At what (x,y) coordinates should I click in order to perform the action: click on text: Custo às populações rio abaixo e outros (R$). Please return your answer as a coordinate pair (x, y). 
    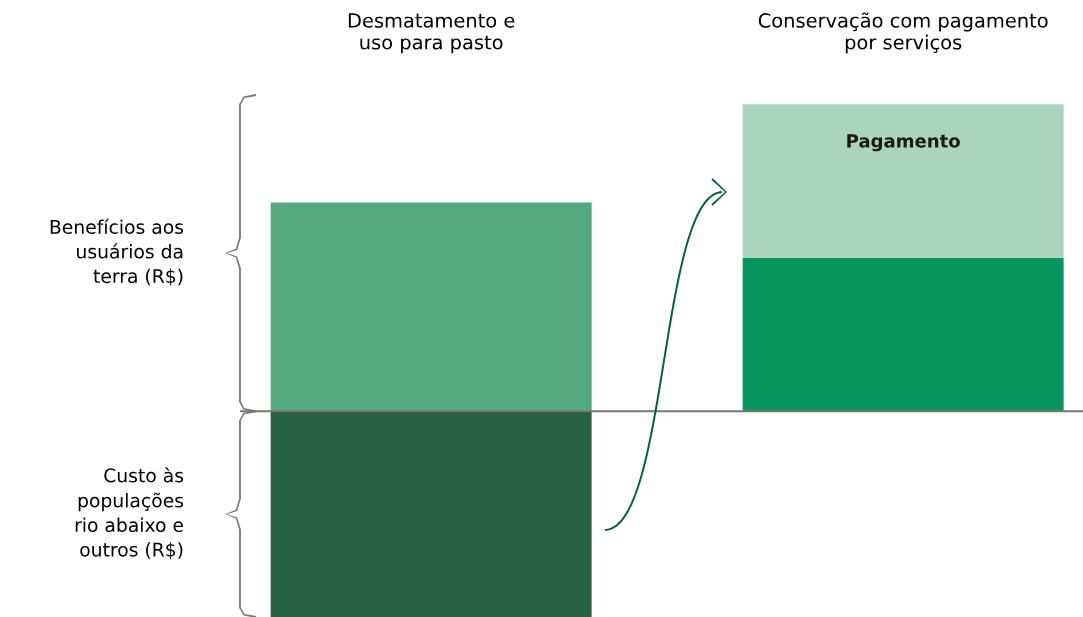
    Looking at the image, I should click on (129, 513).